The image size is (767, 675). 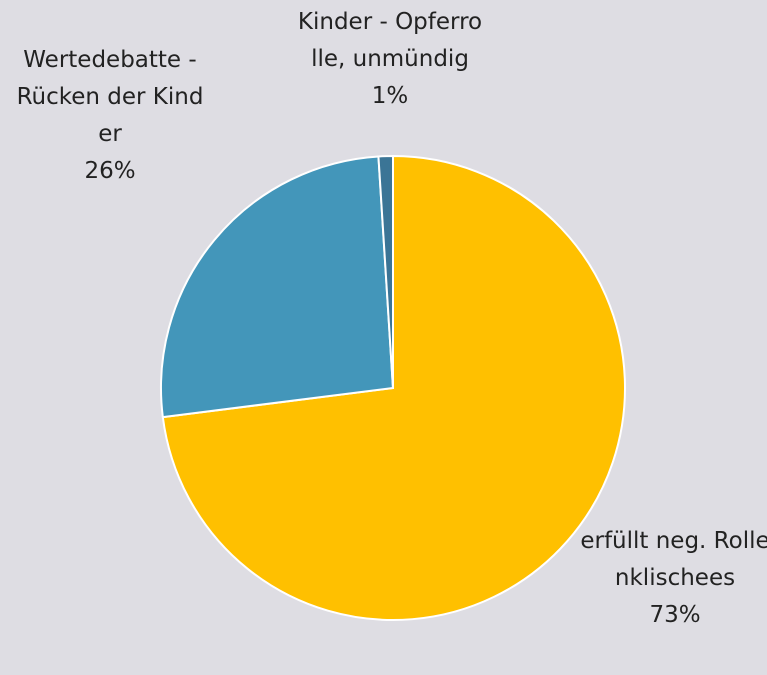 I want to click on slice-label: Wertedebatte - Rücken der Kinder 26%, so click(x=110, y=116).